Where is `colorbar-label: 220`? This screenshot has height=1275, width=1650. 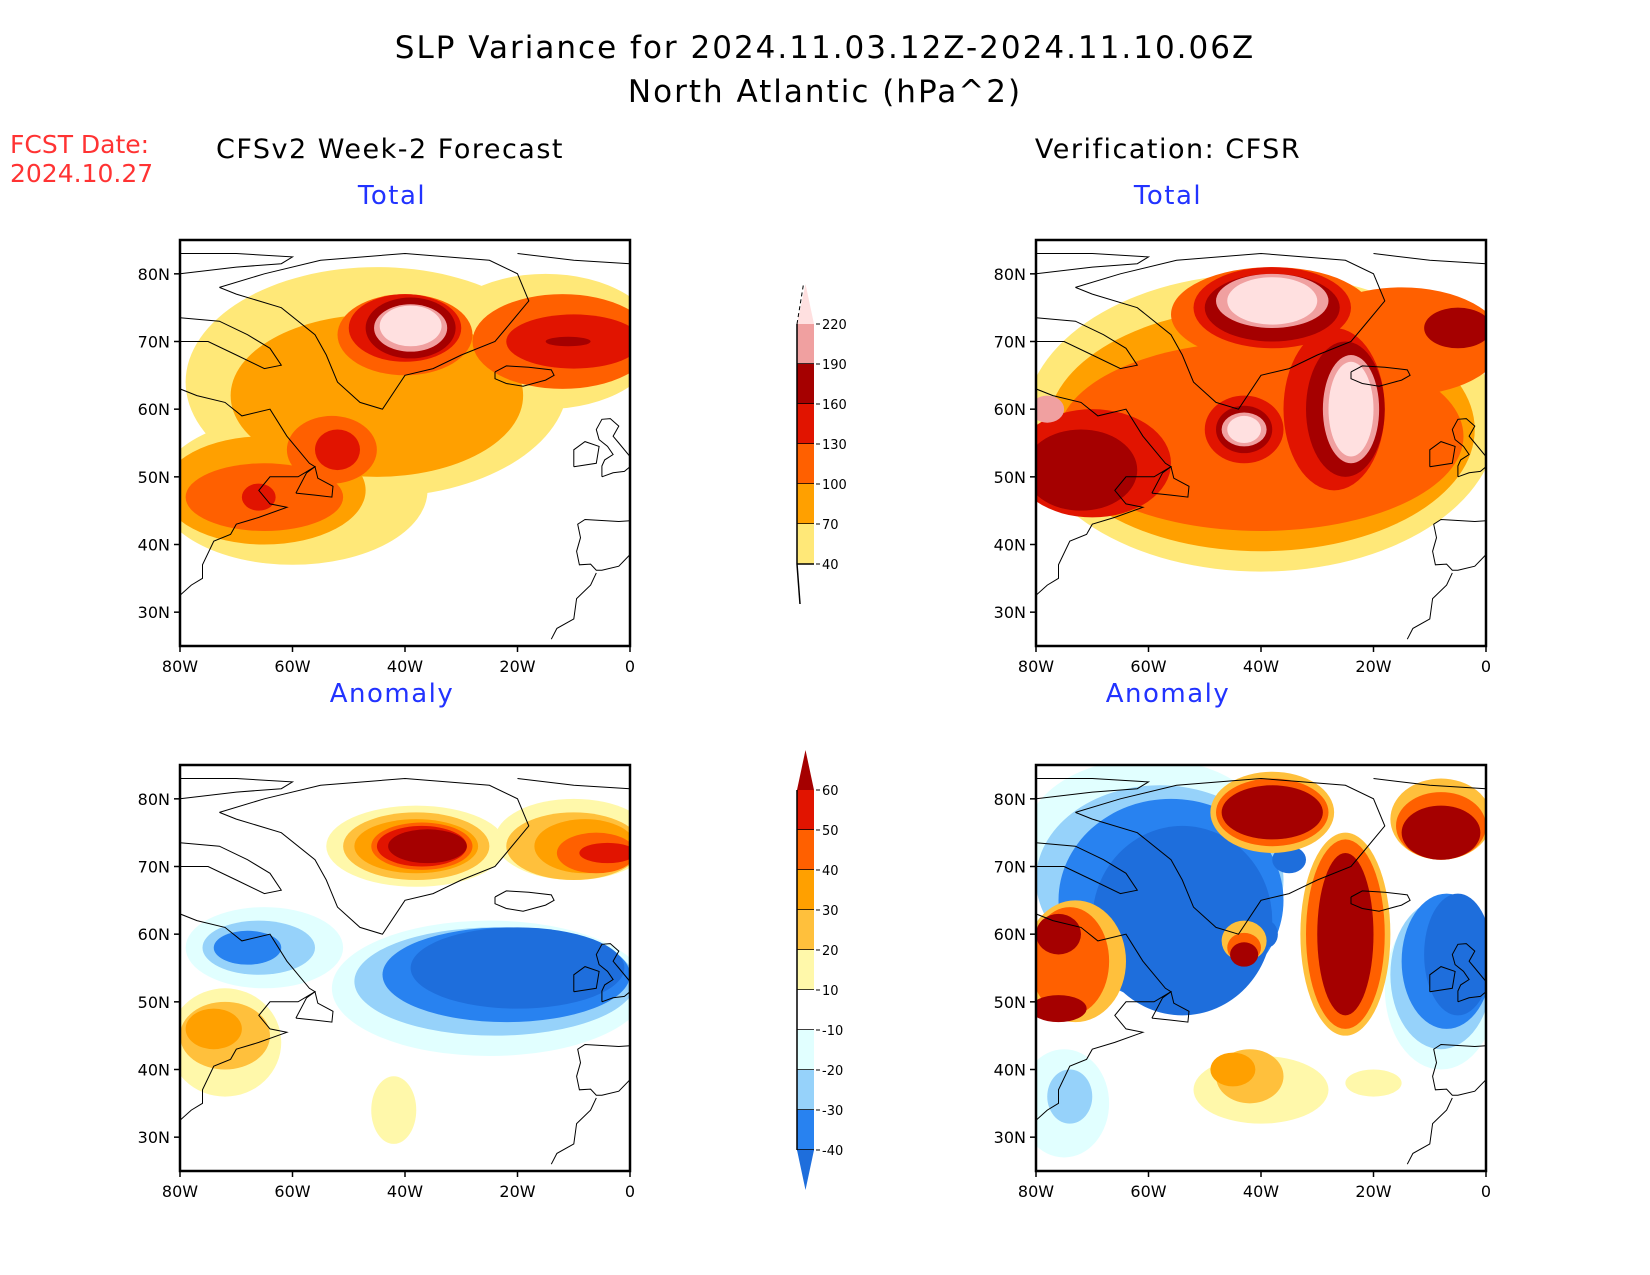 colorbar-label: 220 is located at coordinates (834, 325).